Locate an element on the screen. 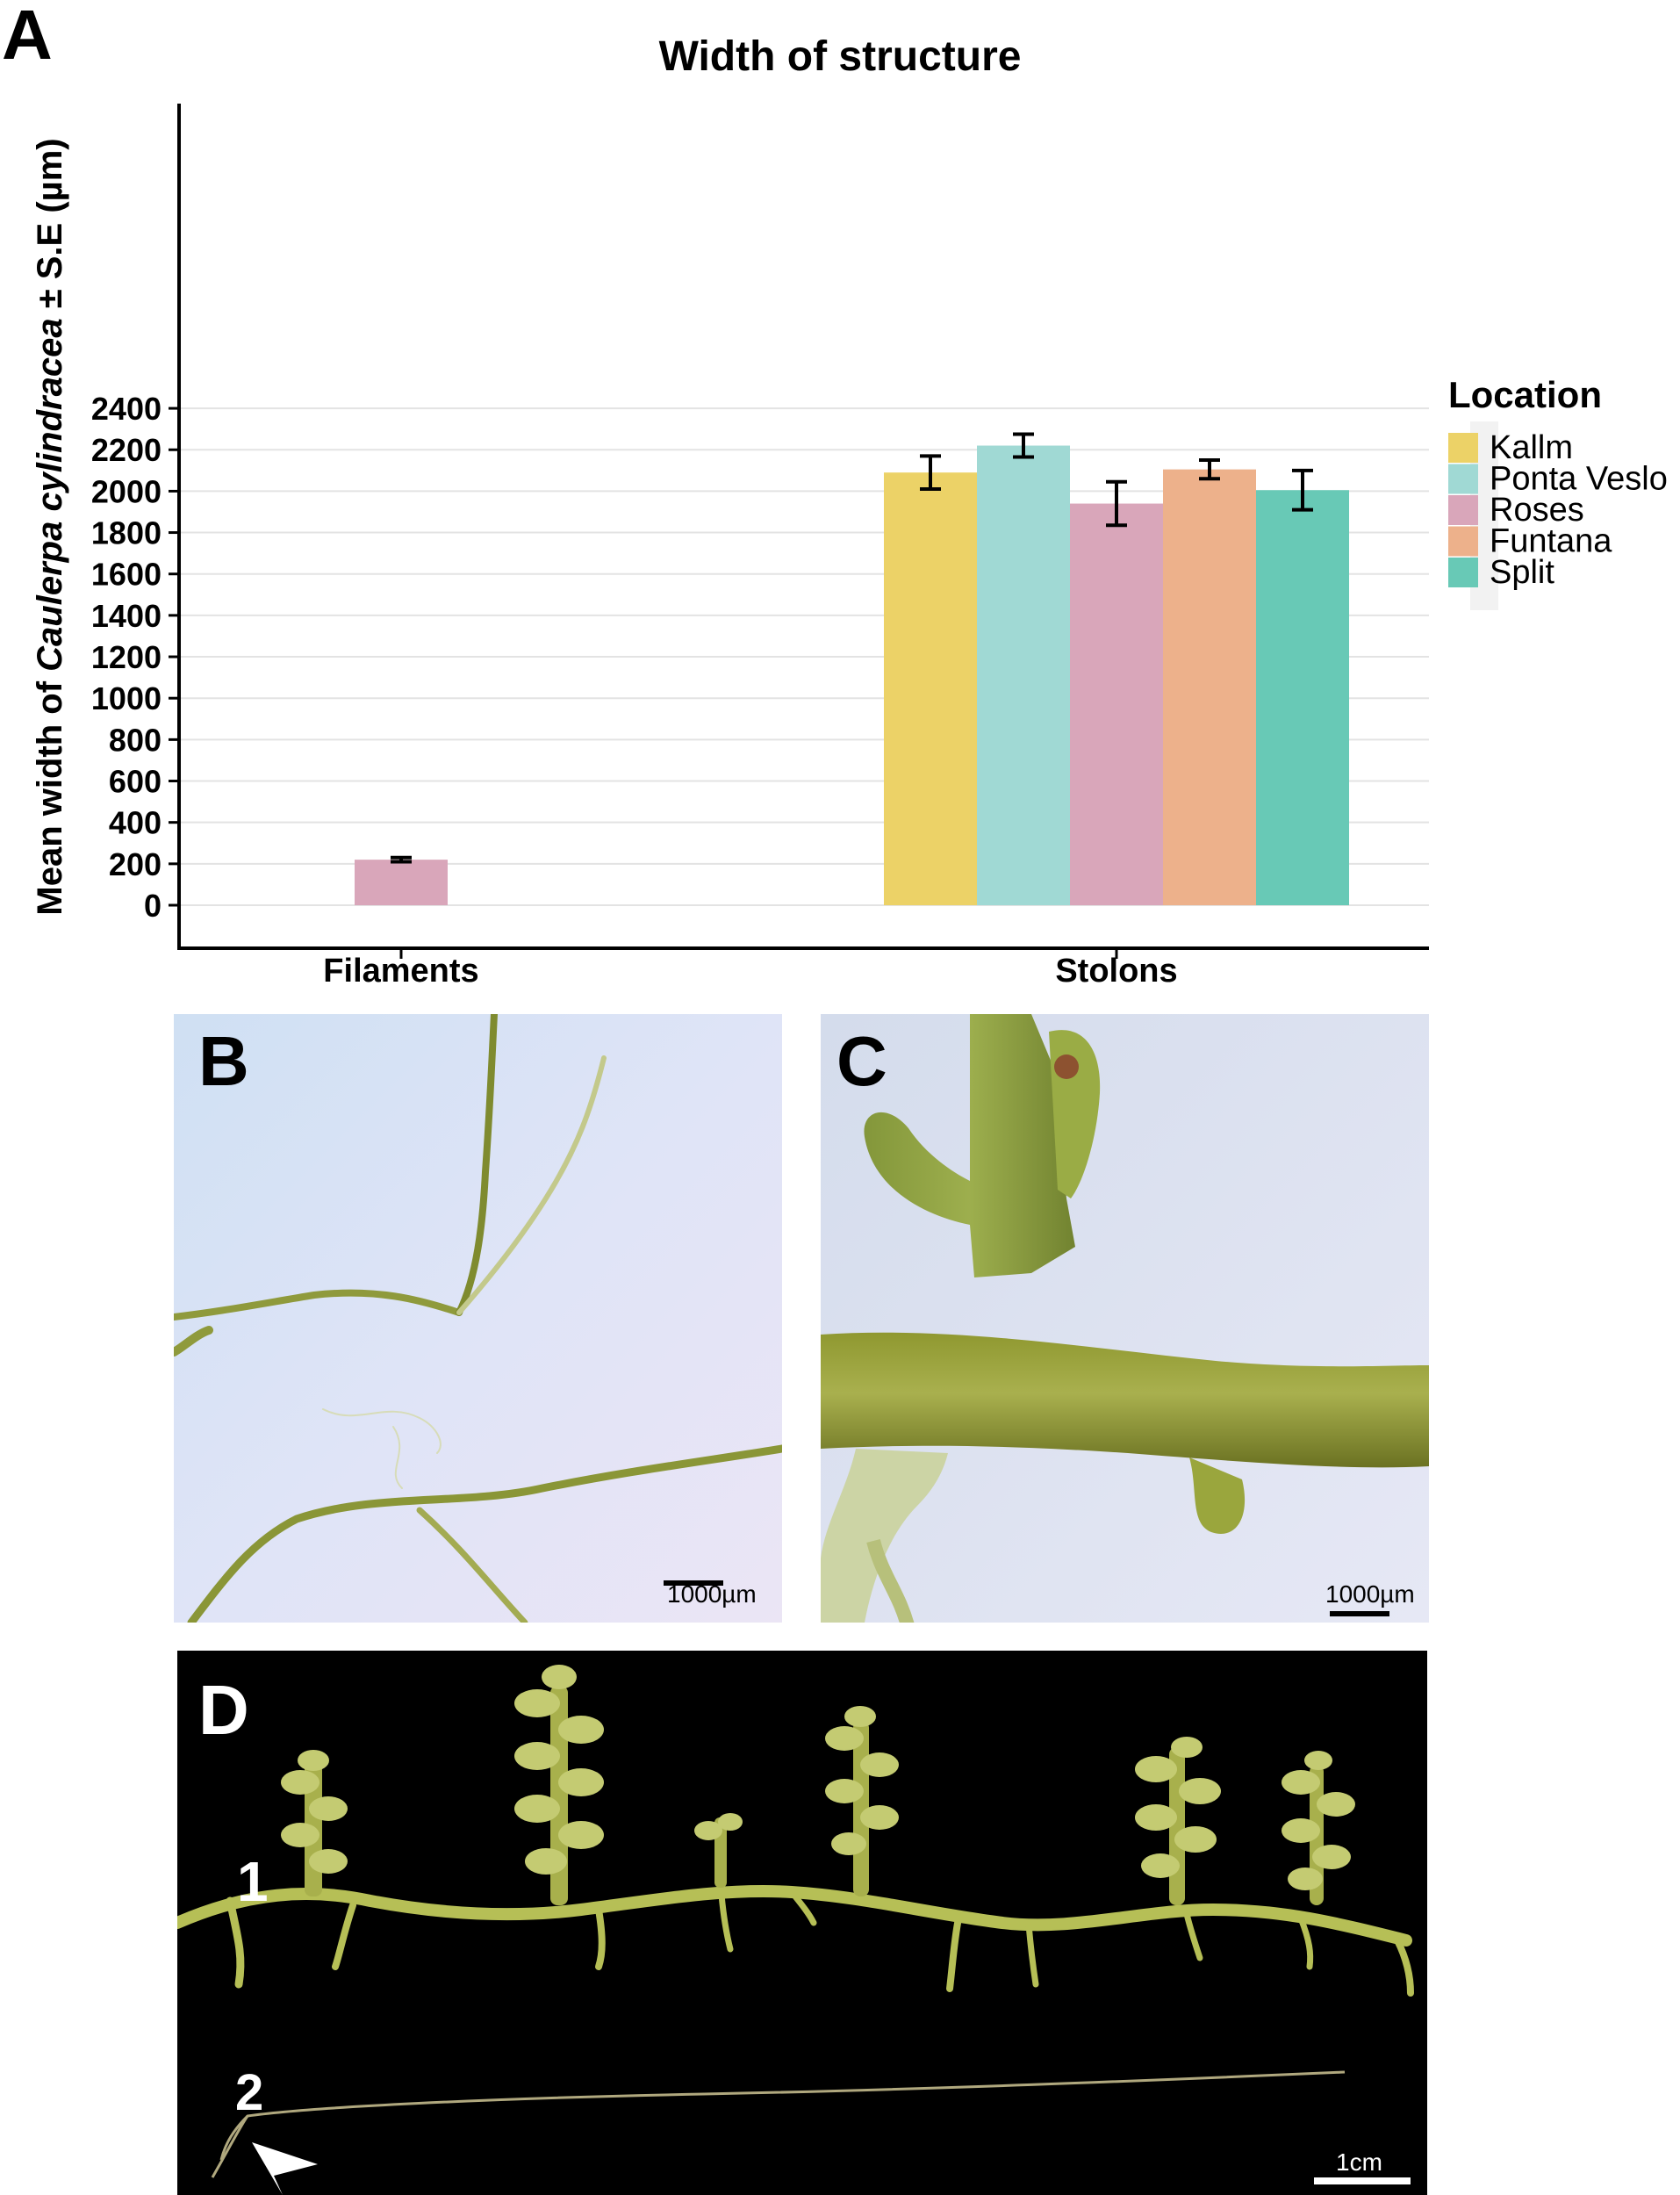 This screenshot has height=2195, width=1680. y-tick-label: 600 is located at coordinates (135, 782).